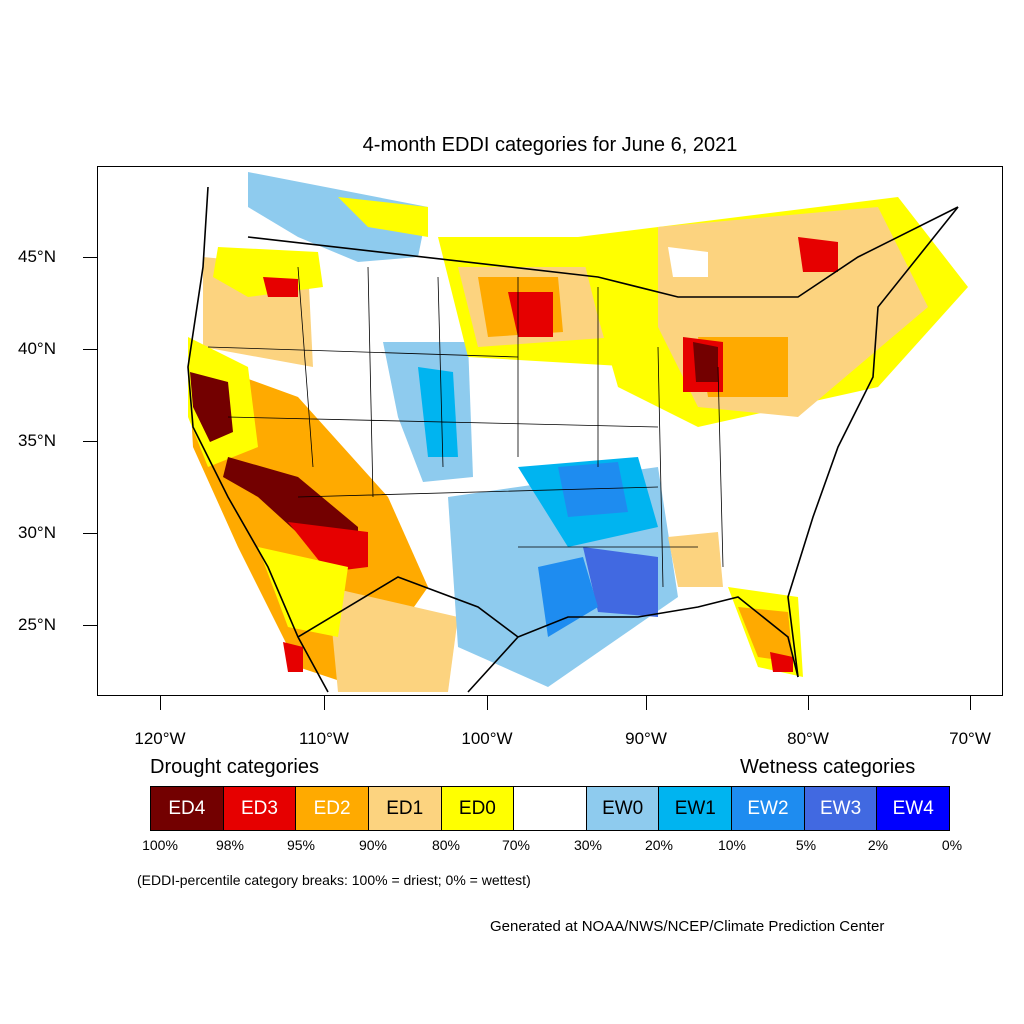 The width and height of the screenshot is (1024, 1024). I want to click on legend-label: EW1, so click(695, 808).